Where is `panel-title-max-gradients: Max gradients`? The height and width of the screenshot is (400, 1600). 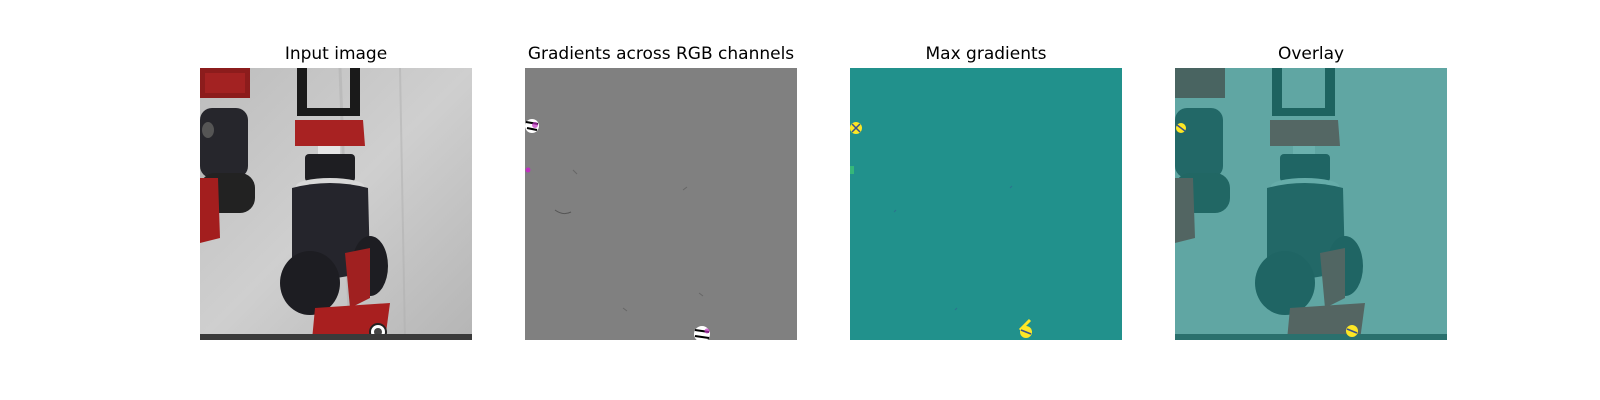
panel-title-max-gradients: Max gradients is located at coordinates (986, 54).